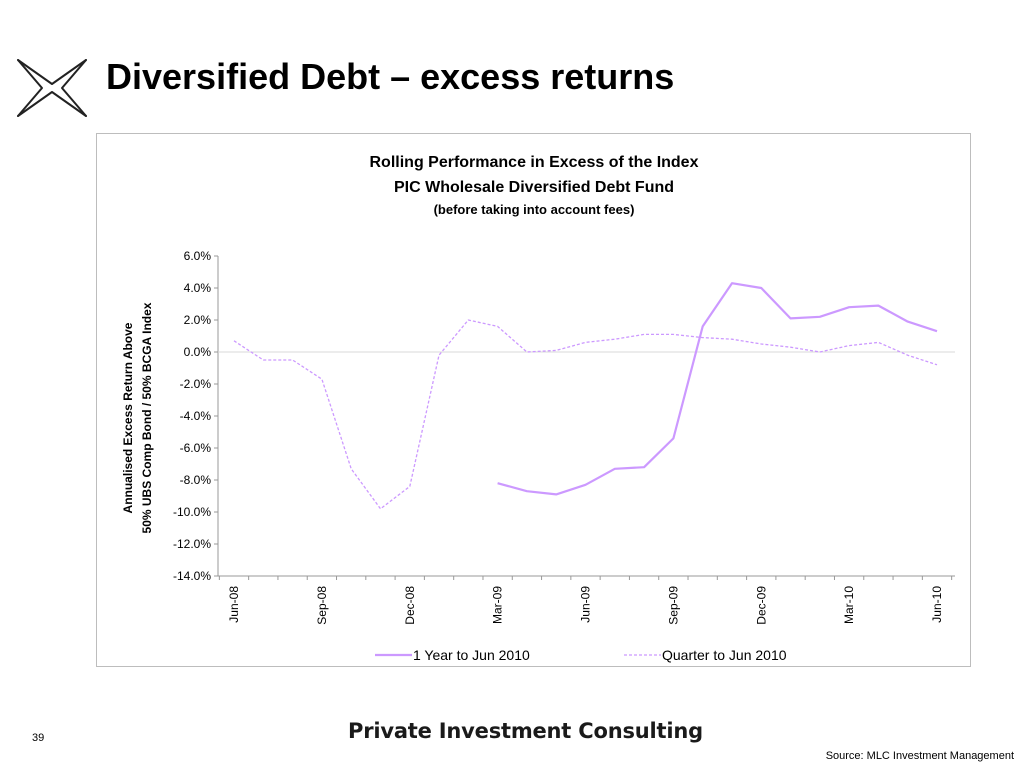  Describe the element at coordinates (534, 187) in the screenshot. I see `chart-title-line-2: PIC Wholesale Diversified Debt Fund` at that location.